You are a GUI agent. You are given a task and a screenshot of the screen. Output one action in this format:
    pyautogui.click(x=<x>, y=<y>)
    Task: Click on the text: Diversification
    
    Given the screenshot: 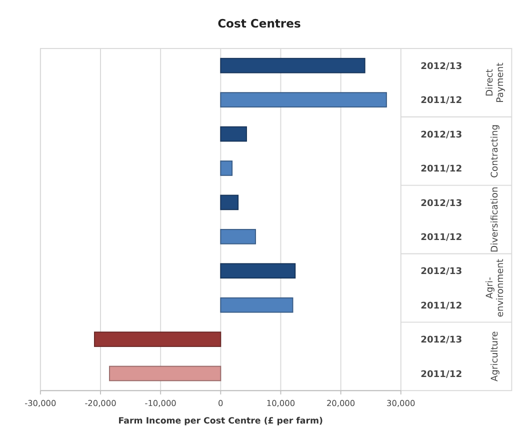 What is the action you would take?
    pyautogui.click(x=495, y=219)
    